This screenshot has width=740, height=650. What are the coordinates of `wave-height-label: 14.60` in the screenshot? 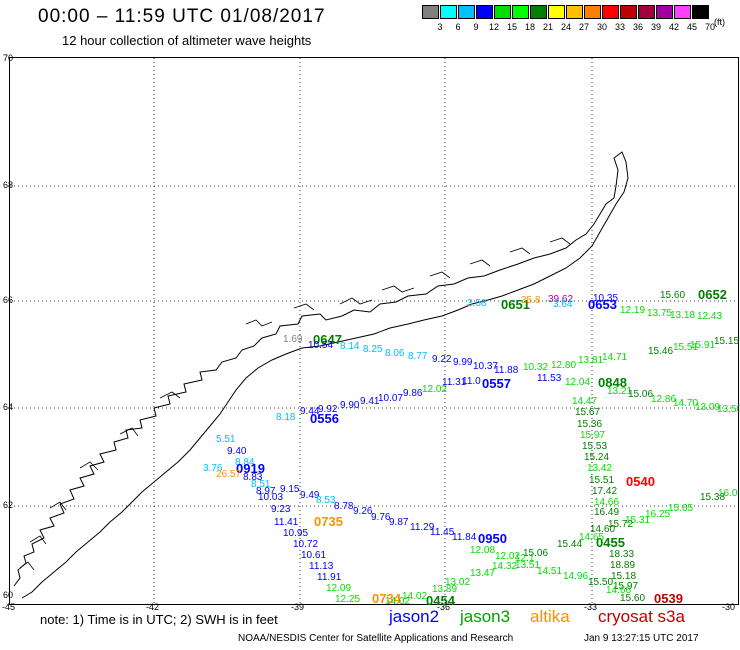 It's located at (603, 529).